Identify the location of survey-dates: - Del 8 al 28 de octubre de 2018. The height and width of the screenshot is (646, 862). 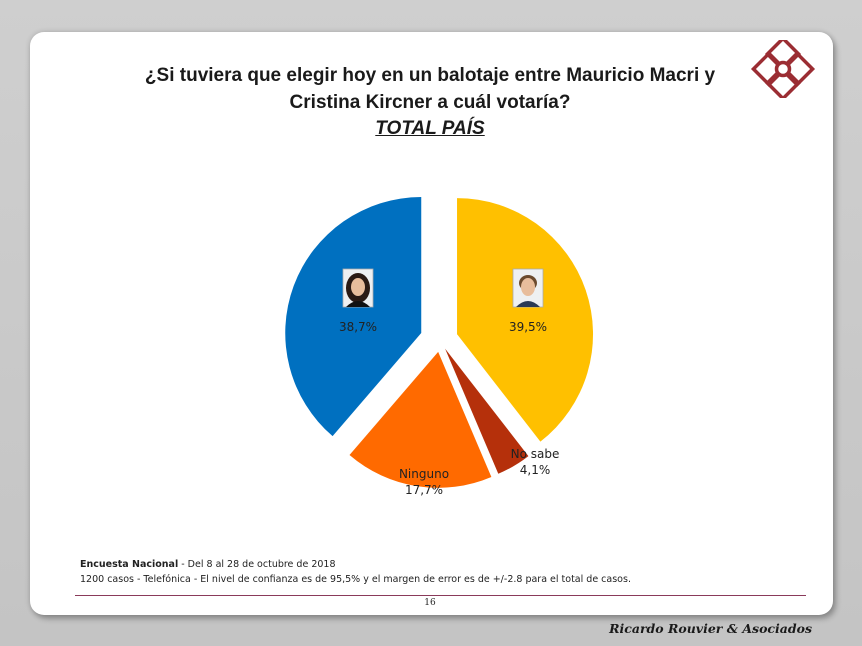
(257, 564).